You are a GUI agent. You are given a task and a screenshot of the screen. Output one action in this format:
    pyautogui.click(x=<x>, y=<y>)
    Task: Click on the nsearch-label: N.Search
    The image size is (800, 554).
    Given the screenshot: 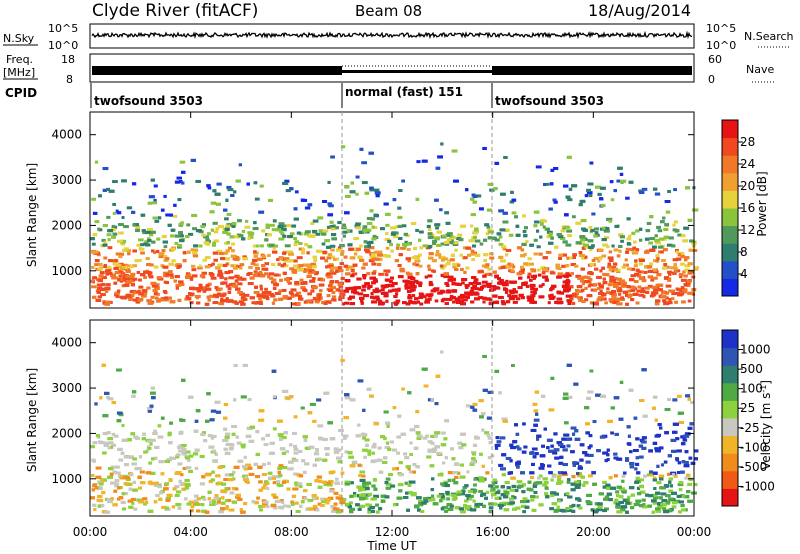 What is the action you would take?
    pyautogui.click(x=769, y=36)
    